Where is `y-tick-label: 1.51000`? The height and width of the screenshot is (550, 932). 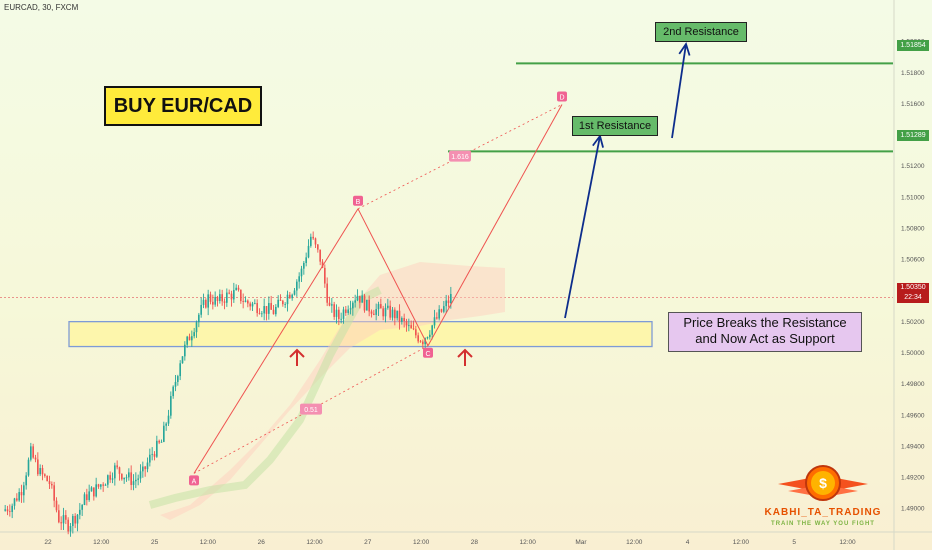
y-tick-label: 1.51000 is located at coordinates (913, 197).